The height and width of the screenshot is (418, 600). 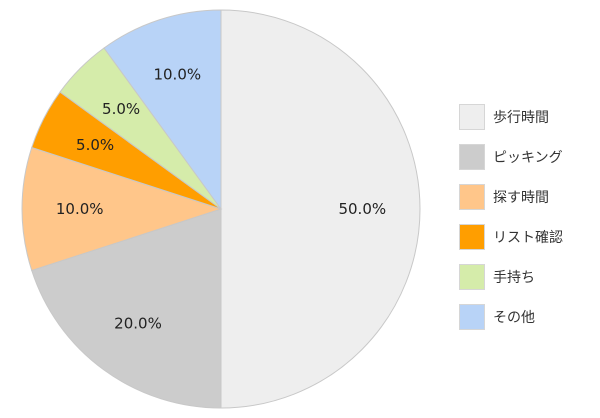 What do you see at coordinates (95, 145) in the screenshot?
I see `slice-label-list-check: 5.0%` at bounding box center [95, 145].